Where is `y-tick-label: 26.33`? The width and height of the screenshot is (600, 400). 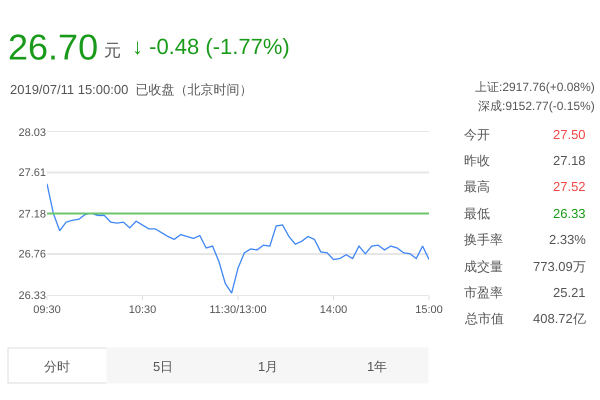
y-tick-label: 26.33 is located at coordinates (32, 296).